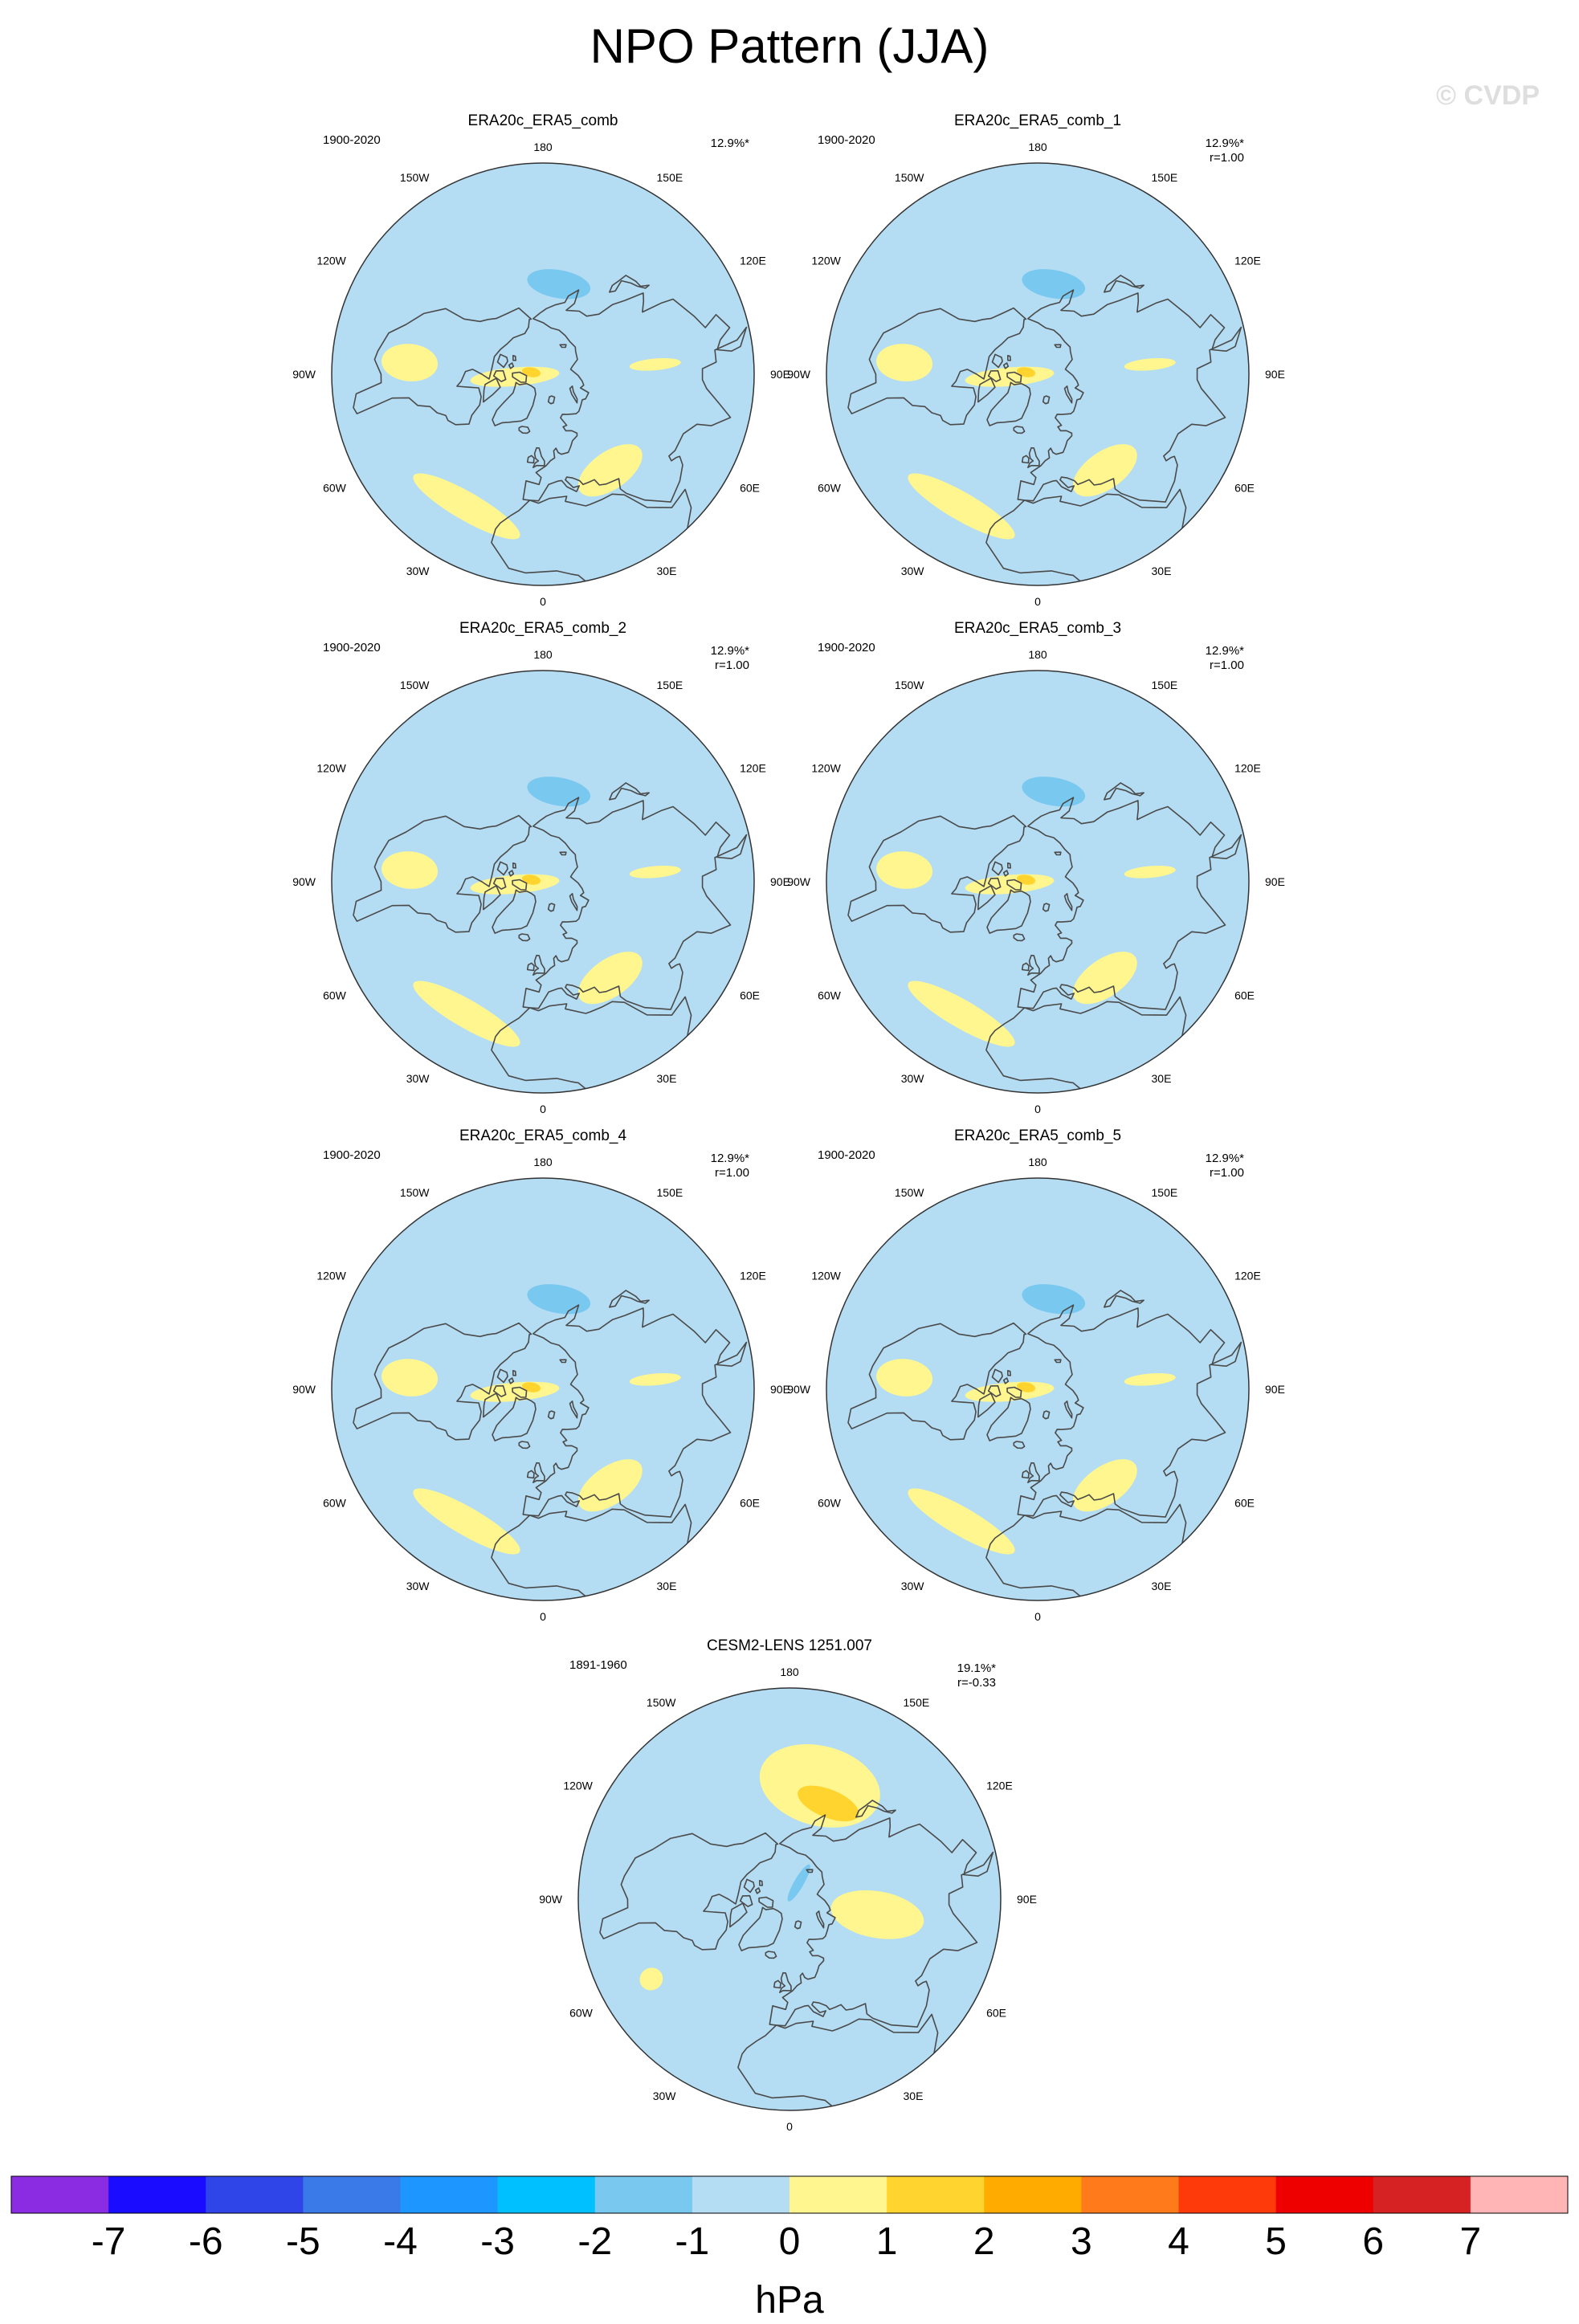 This screenshot has height=2324, width=1579. What do you see at coordinates (780, 882) in the screenshot?
I see `longitude-label: 90E` at bounding box center [780, 882].